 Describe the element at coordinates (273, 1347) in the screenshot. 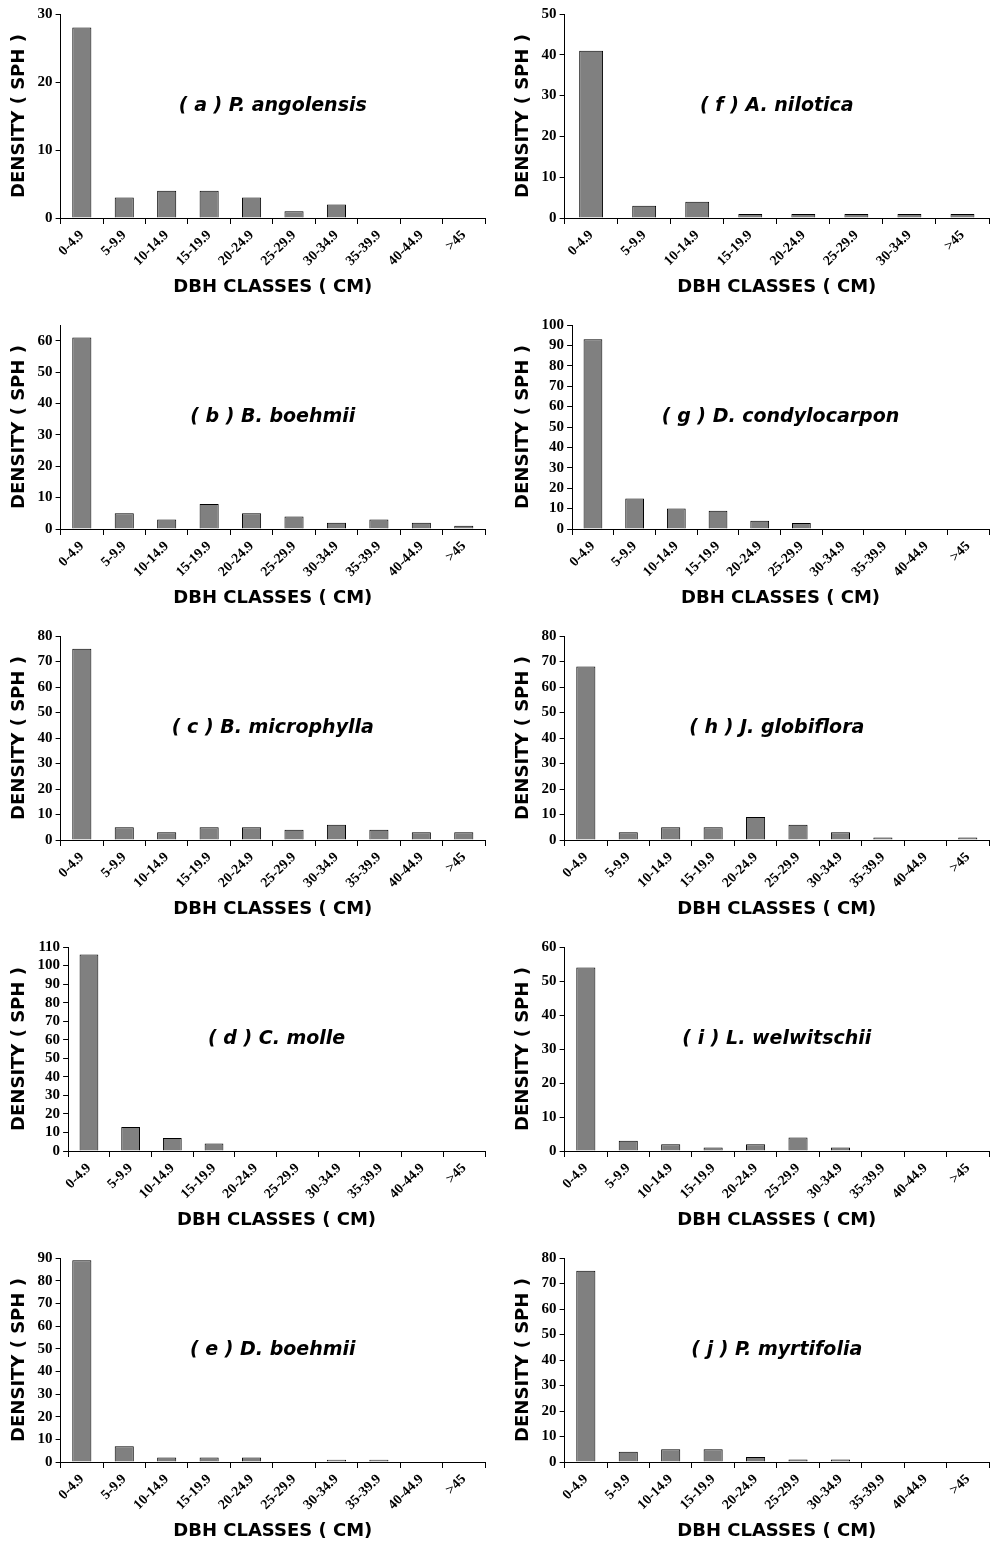

I see `text: ( e ) D. boehmii` at that location.